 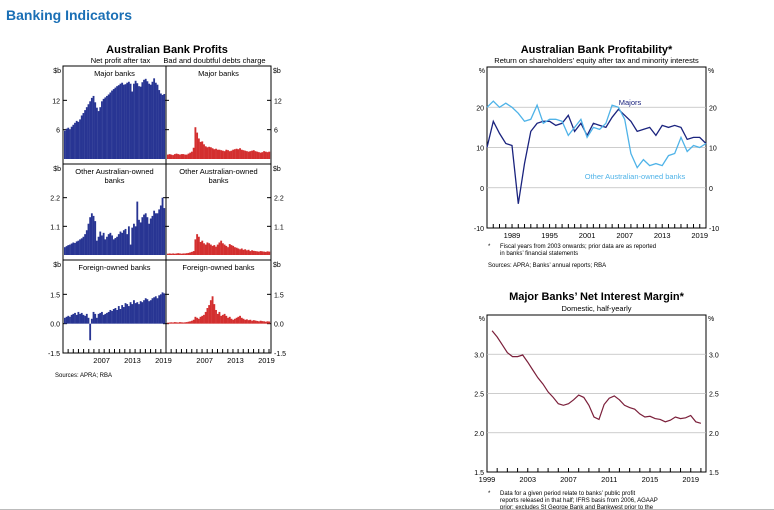 I want to click on profits-y-tick-label-left: 2.2, so click(x=55, y=199).